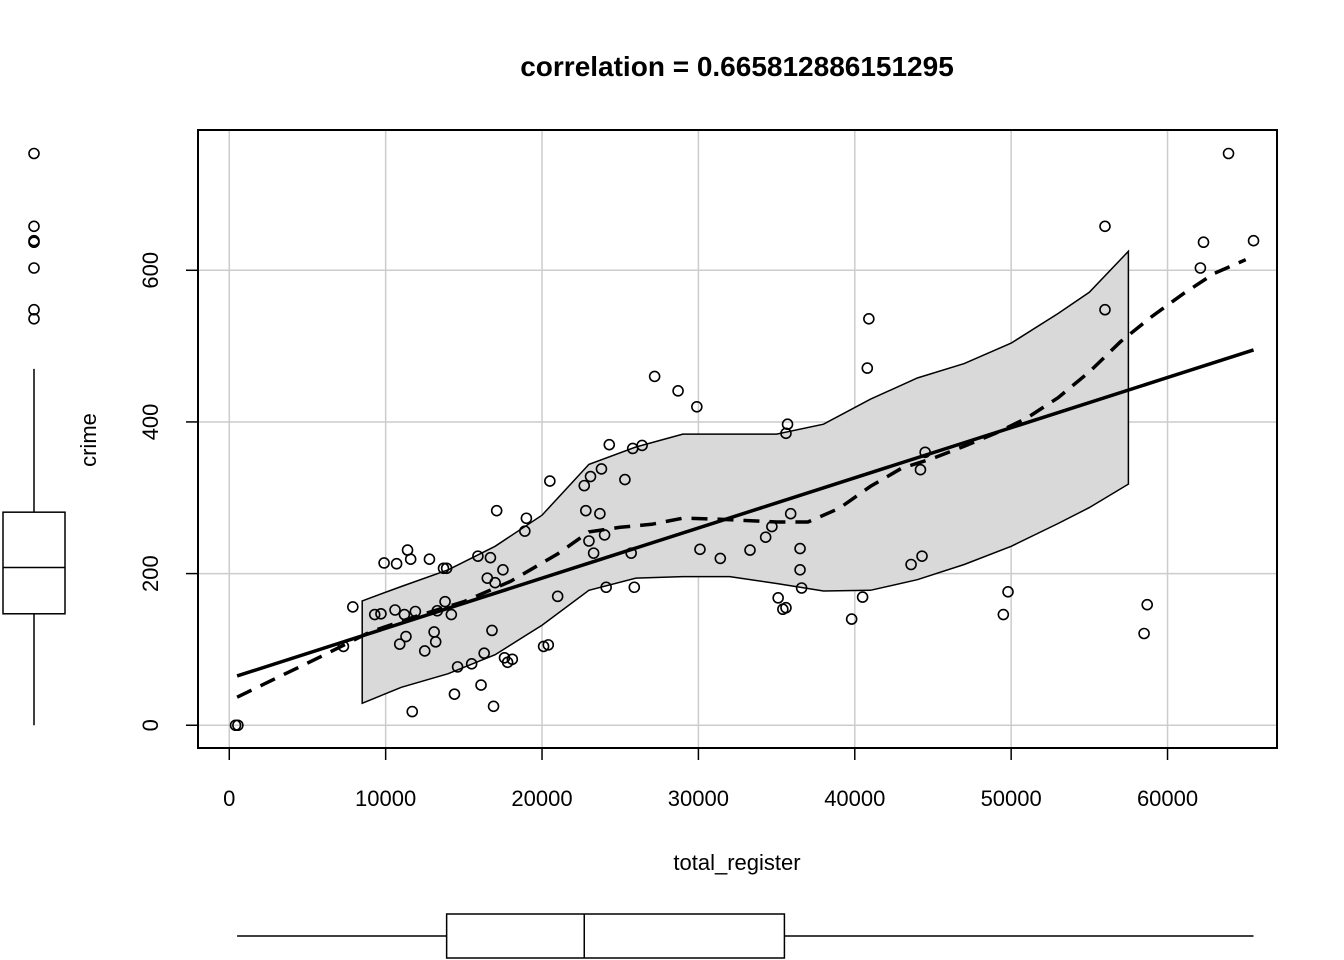 This screenshot has width=1344, height=960. What do you see at coordinates (385, 798) in the screenshot?
I see `x-tick-label: 10000` at bounding box center [385, 798].